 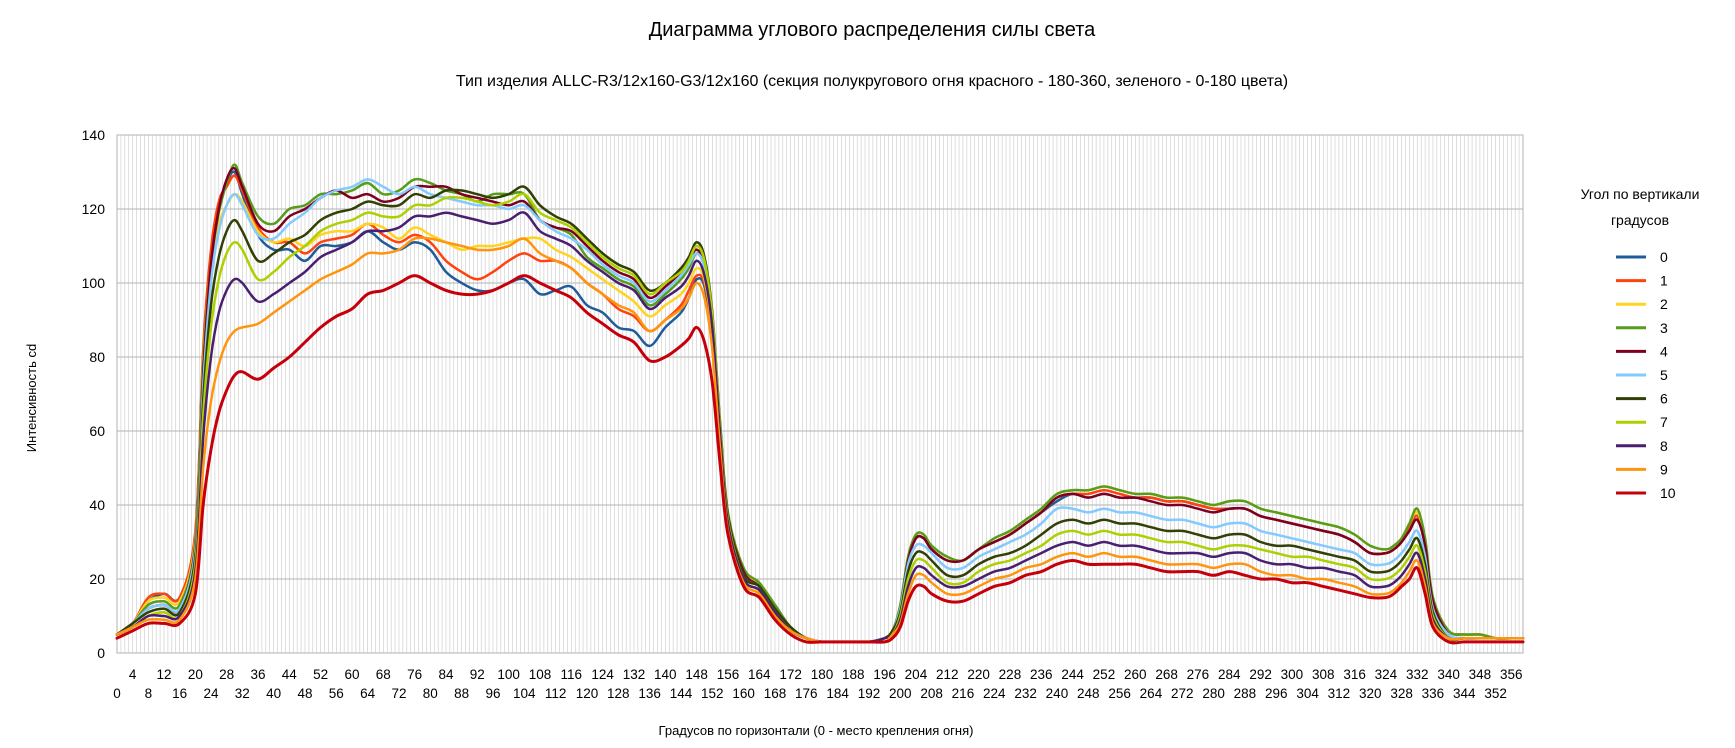 I want to click on legend-label: 2, so click(x=1664, y=304).